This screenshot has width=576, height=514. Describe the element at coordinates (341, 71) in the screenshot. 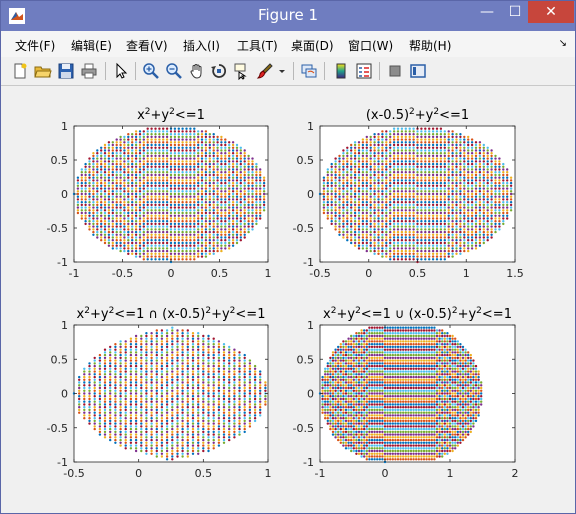

I see `insert-colorbar-icon` at that location.